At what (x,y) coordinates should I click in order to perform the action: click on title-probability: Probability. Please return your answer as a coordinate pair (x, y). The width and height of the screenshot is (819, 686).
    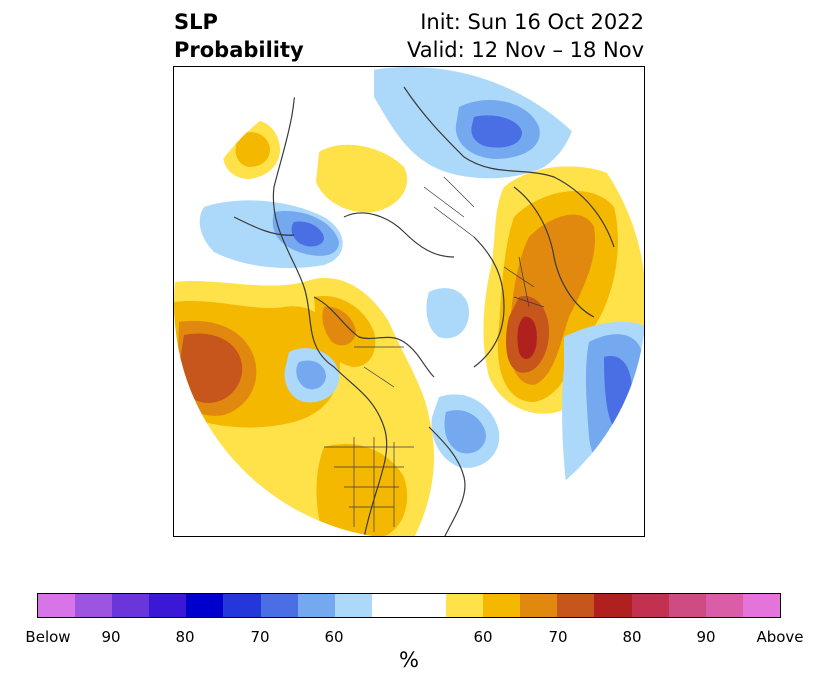
    Looking at the image, I should click on (239, 50).